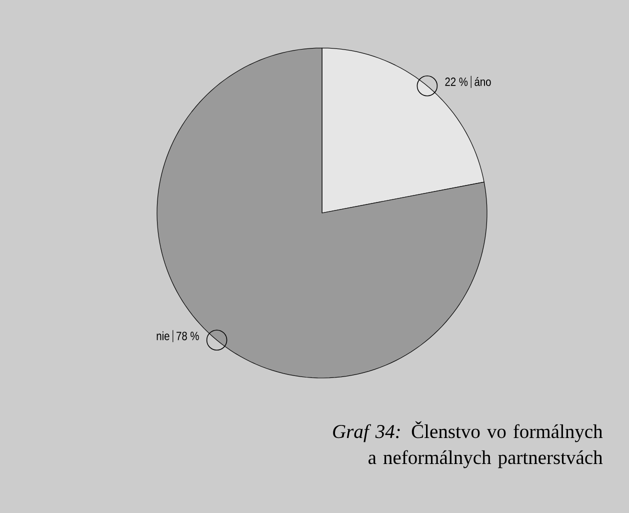  I want to click on text: Graf 34: Členstvo vo formálnych a neformálnych partnerstvách, so click(468, 444).